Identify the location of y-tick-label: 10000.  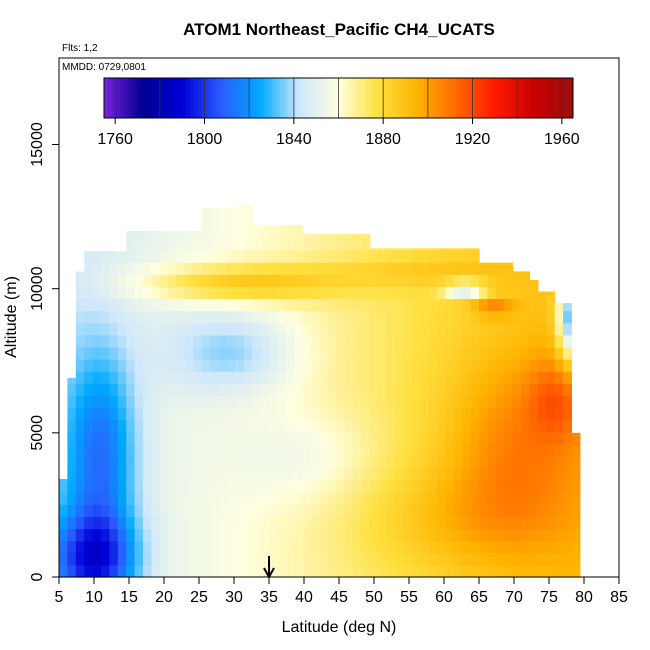
(37, 288).